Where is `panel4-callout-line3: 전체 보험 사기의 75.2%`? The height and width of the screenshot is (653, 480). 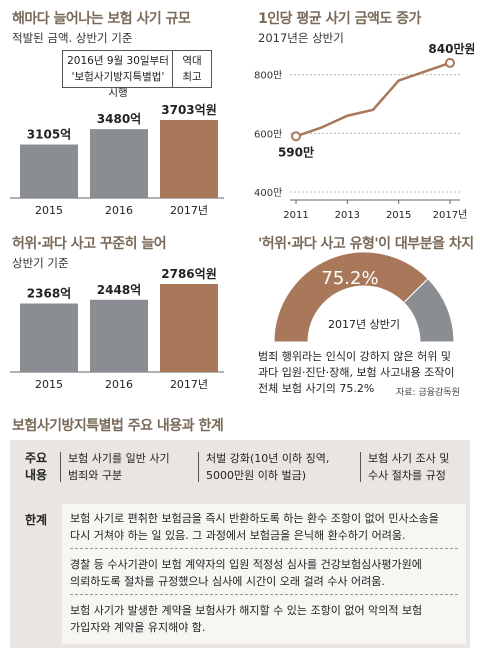 panel4-callout-line3: 전체 보험 사기의 75.2% is located at coordinates (316, 388).